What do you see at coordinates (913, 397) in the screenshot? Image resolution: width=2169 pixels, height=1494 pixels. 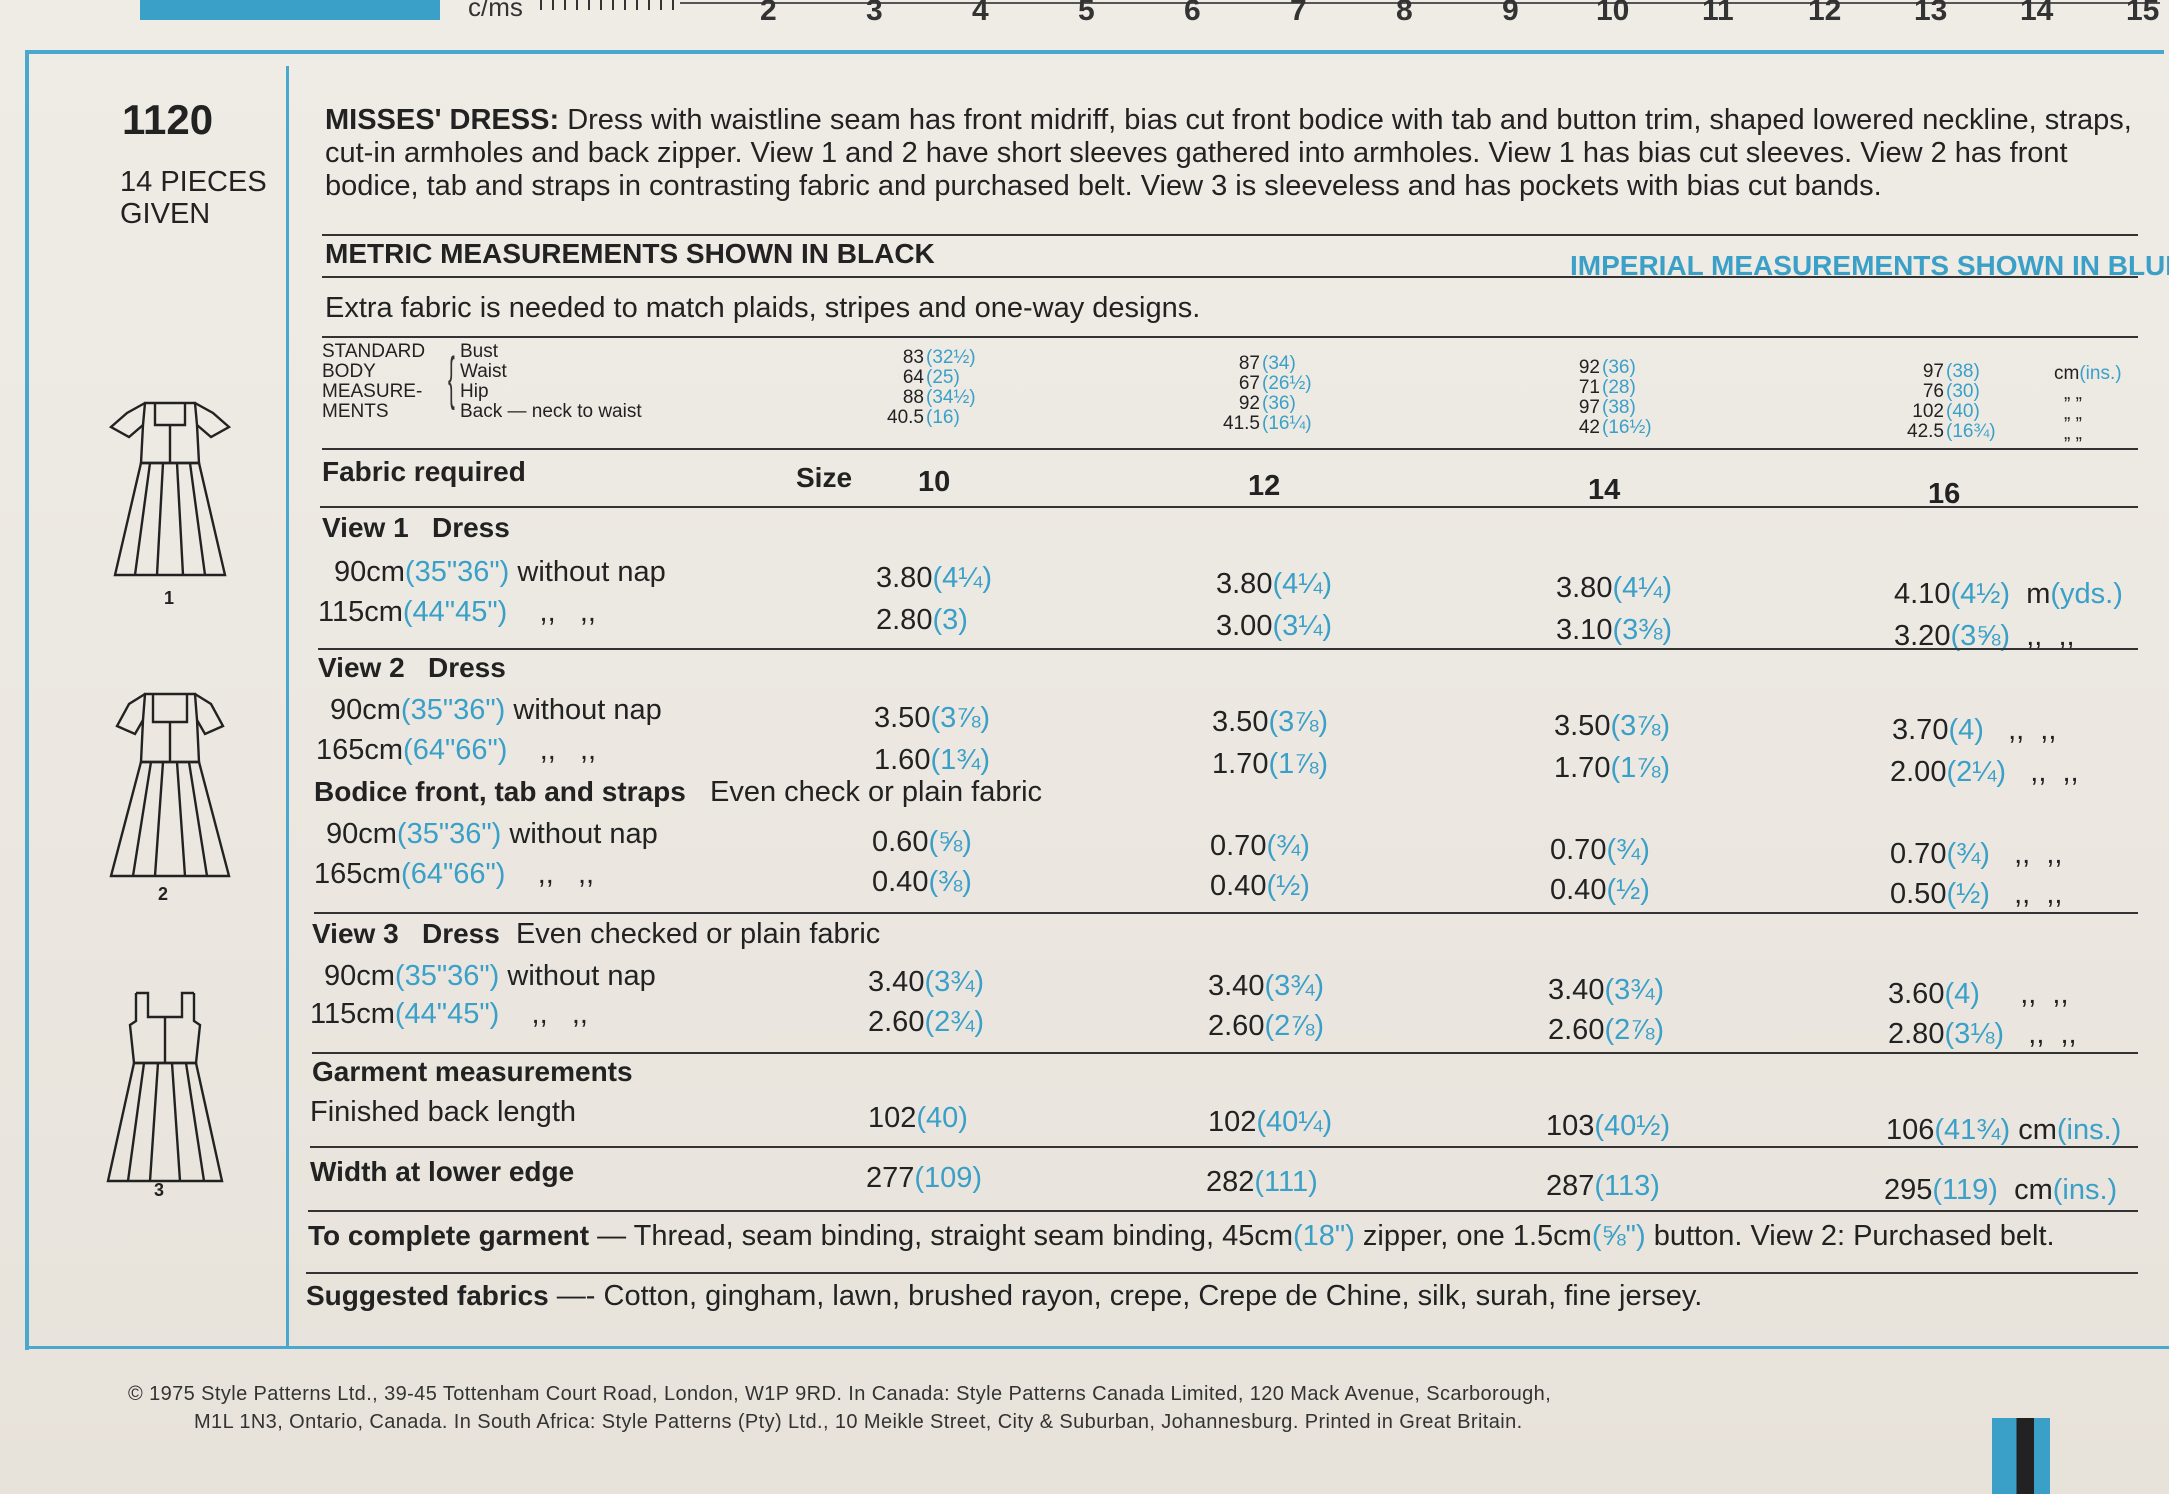 I see `value: 88` at bounding box center [913, 397].